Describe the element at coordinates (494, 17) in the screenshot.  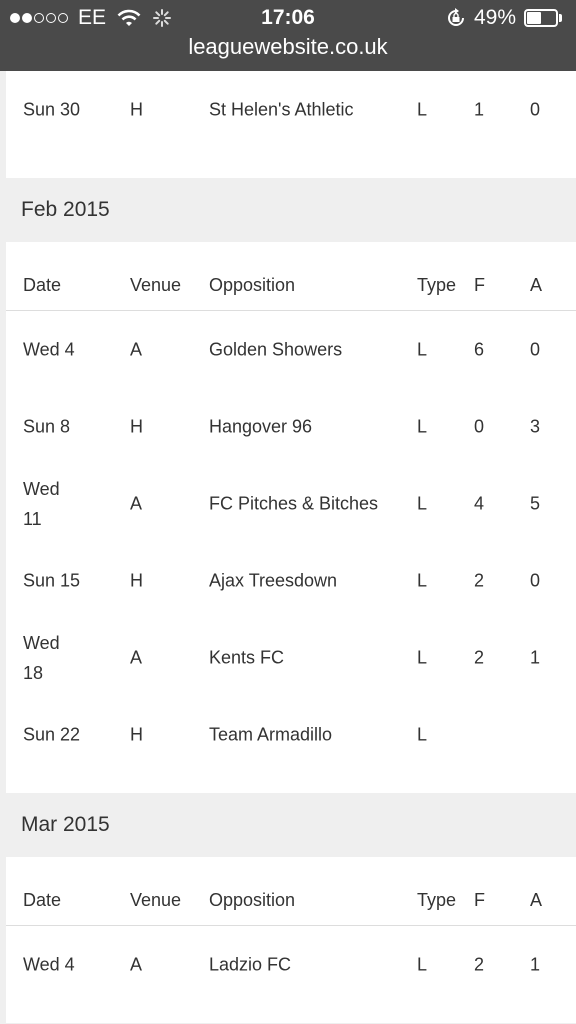
I see `battery-percentage: 49%` at that location.